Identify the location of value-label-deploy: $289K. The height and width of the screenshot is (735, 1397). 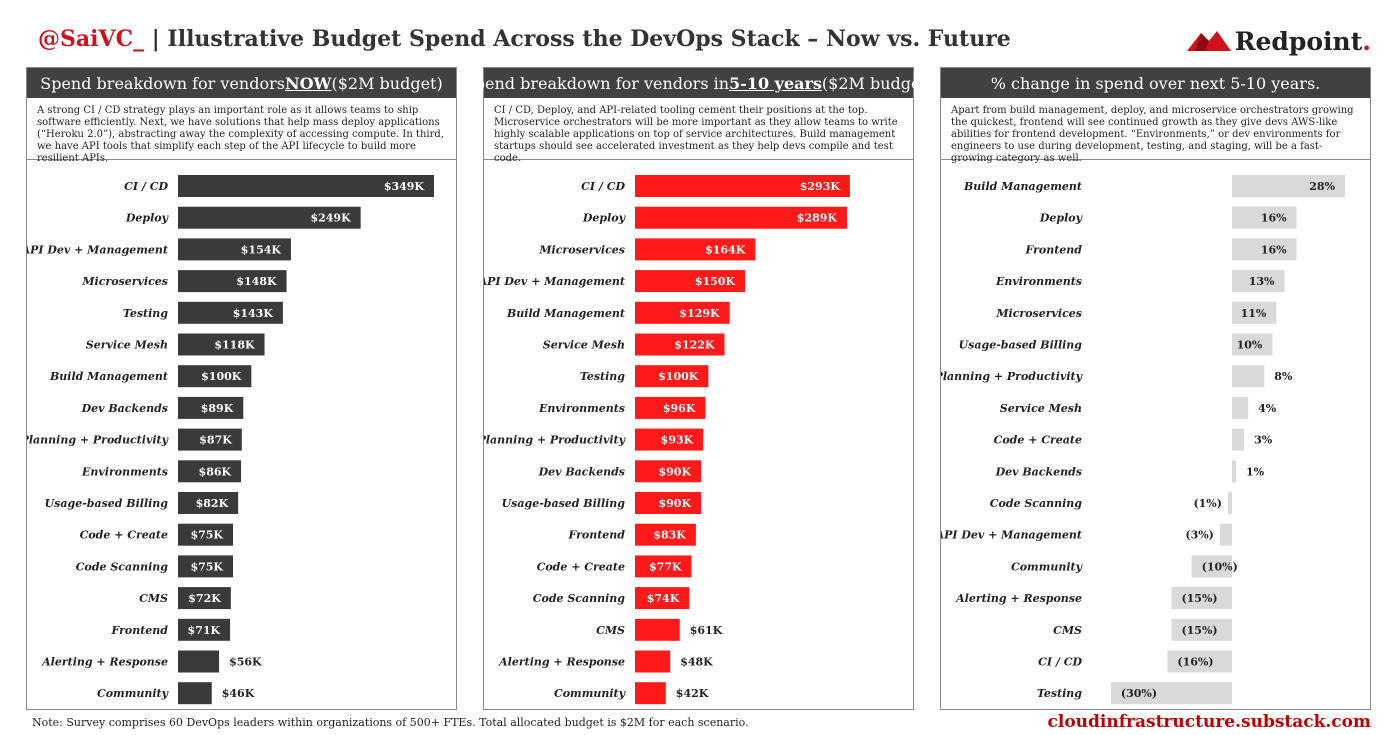
(817, 218).